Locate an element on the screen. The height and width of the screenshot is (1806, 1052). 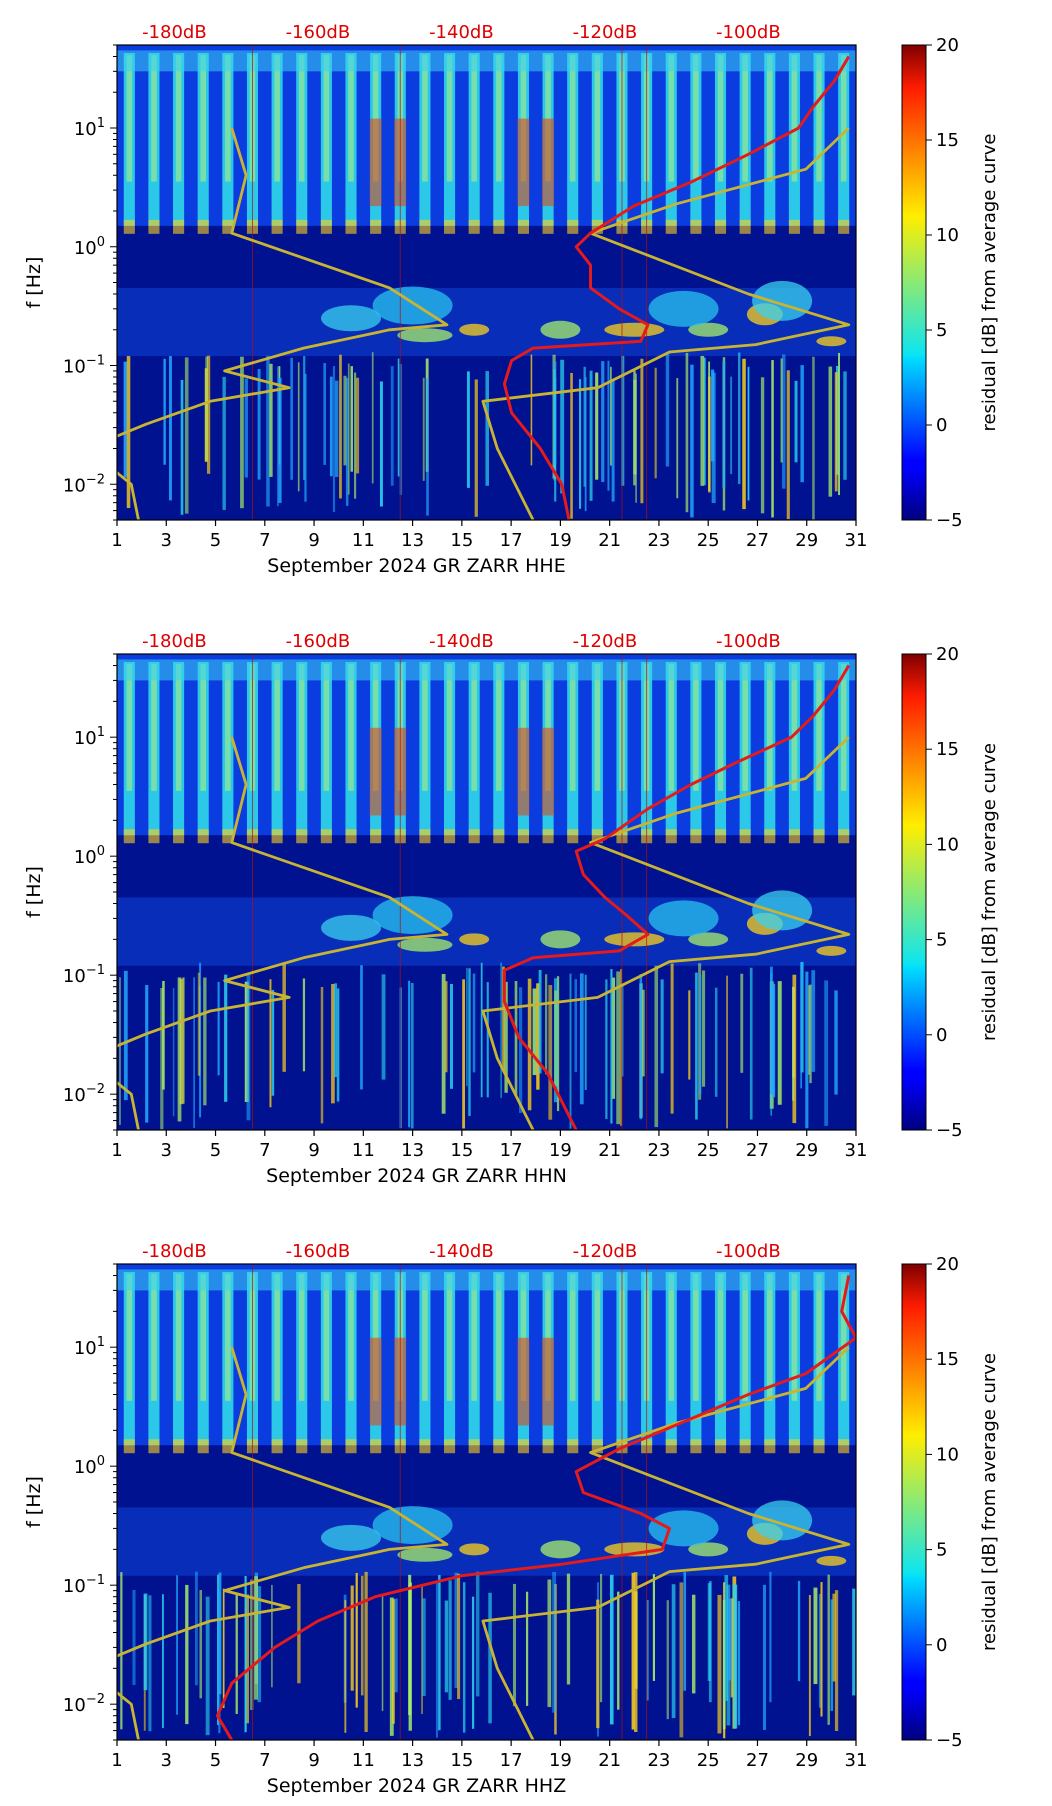
y-tick-label: 10⁻² is located at coordinates (84, 1704).